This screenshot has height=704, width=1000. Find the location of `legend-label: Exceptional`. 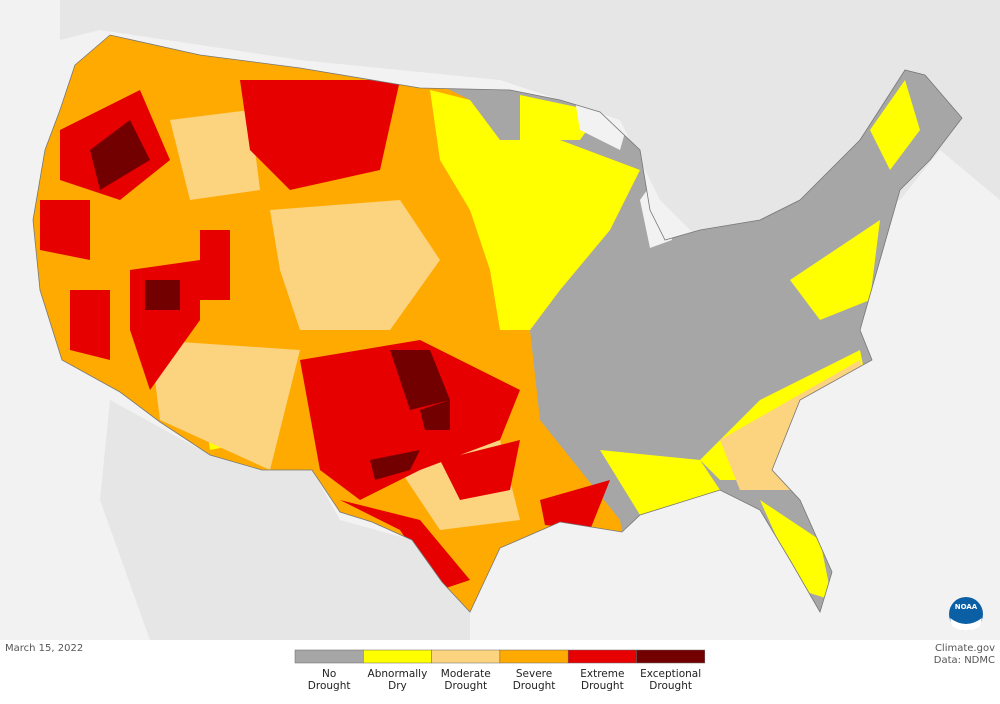

legend-label: Exceptional is located at coordinates (670, 674).